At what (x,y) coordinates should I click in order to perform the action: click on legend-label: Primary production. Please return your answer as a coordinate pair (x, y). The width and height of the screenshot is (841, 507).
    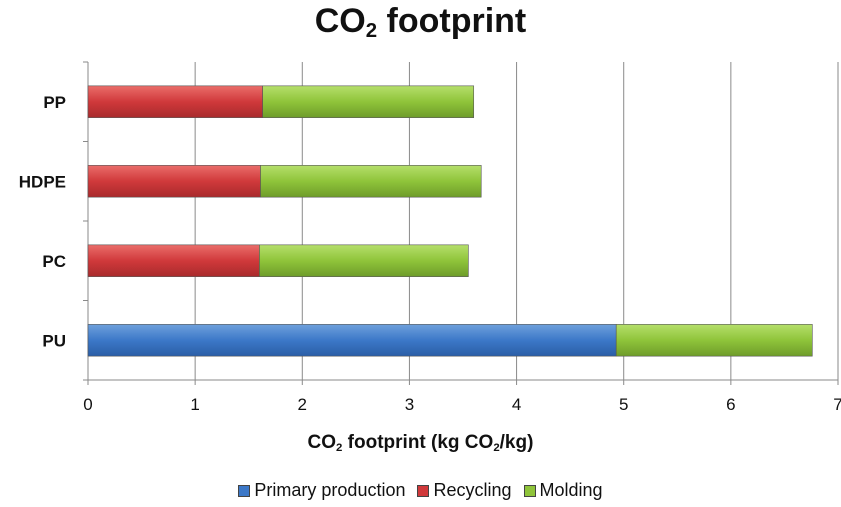
    Looking at the image, I should click on (330, 490).